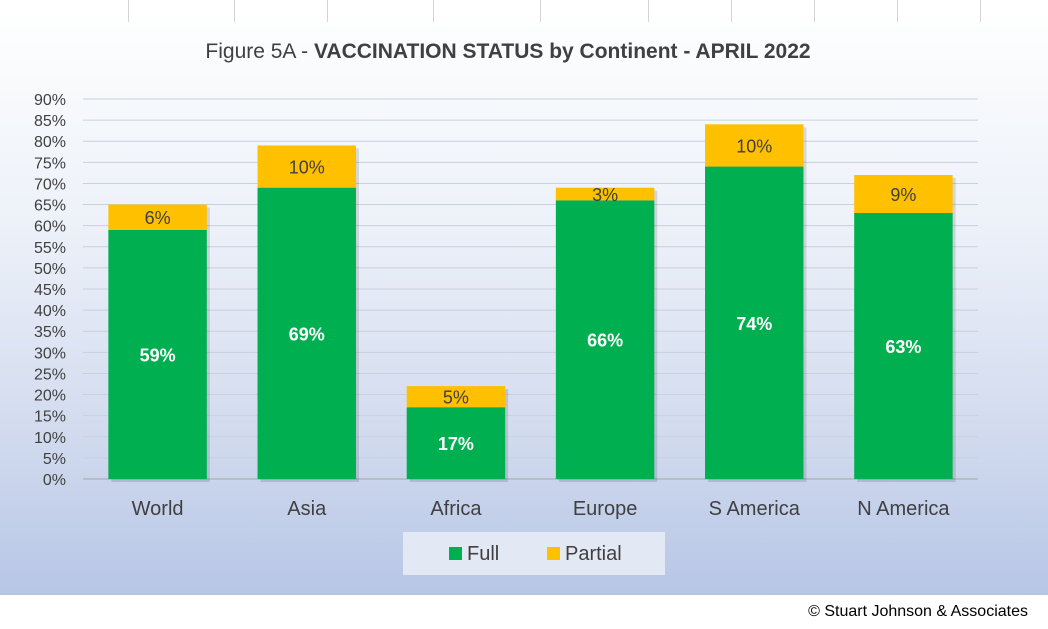 Image resolution: width=1048 pixels, height=629 pixels. I want to click on bar-partial-s-america, so click(754, 145).